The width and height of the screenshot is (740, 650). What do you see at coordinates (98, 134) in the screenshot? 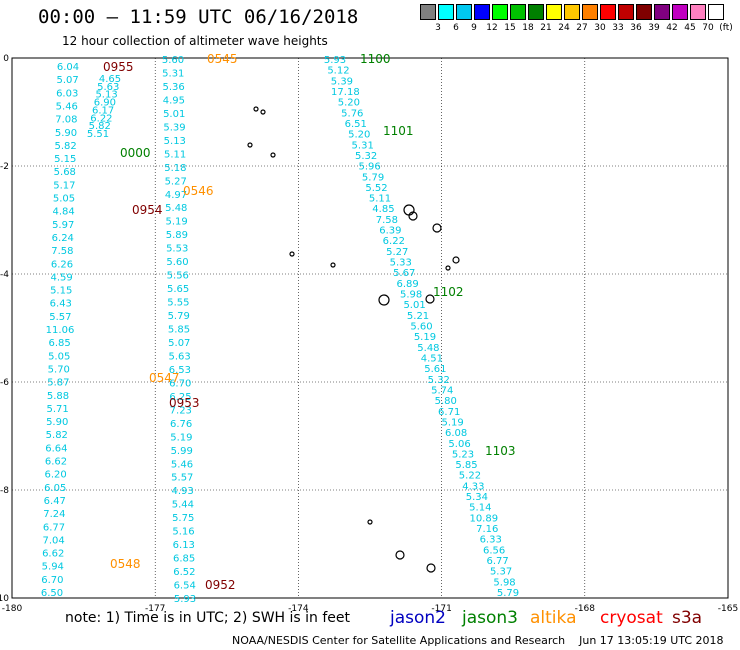
I see `wave-height-value: 5.51` at bounding box center [98, 134].